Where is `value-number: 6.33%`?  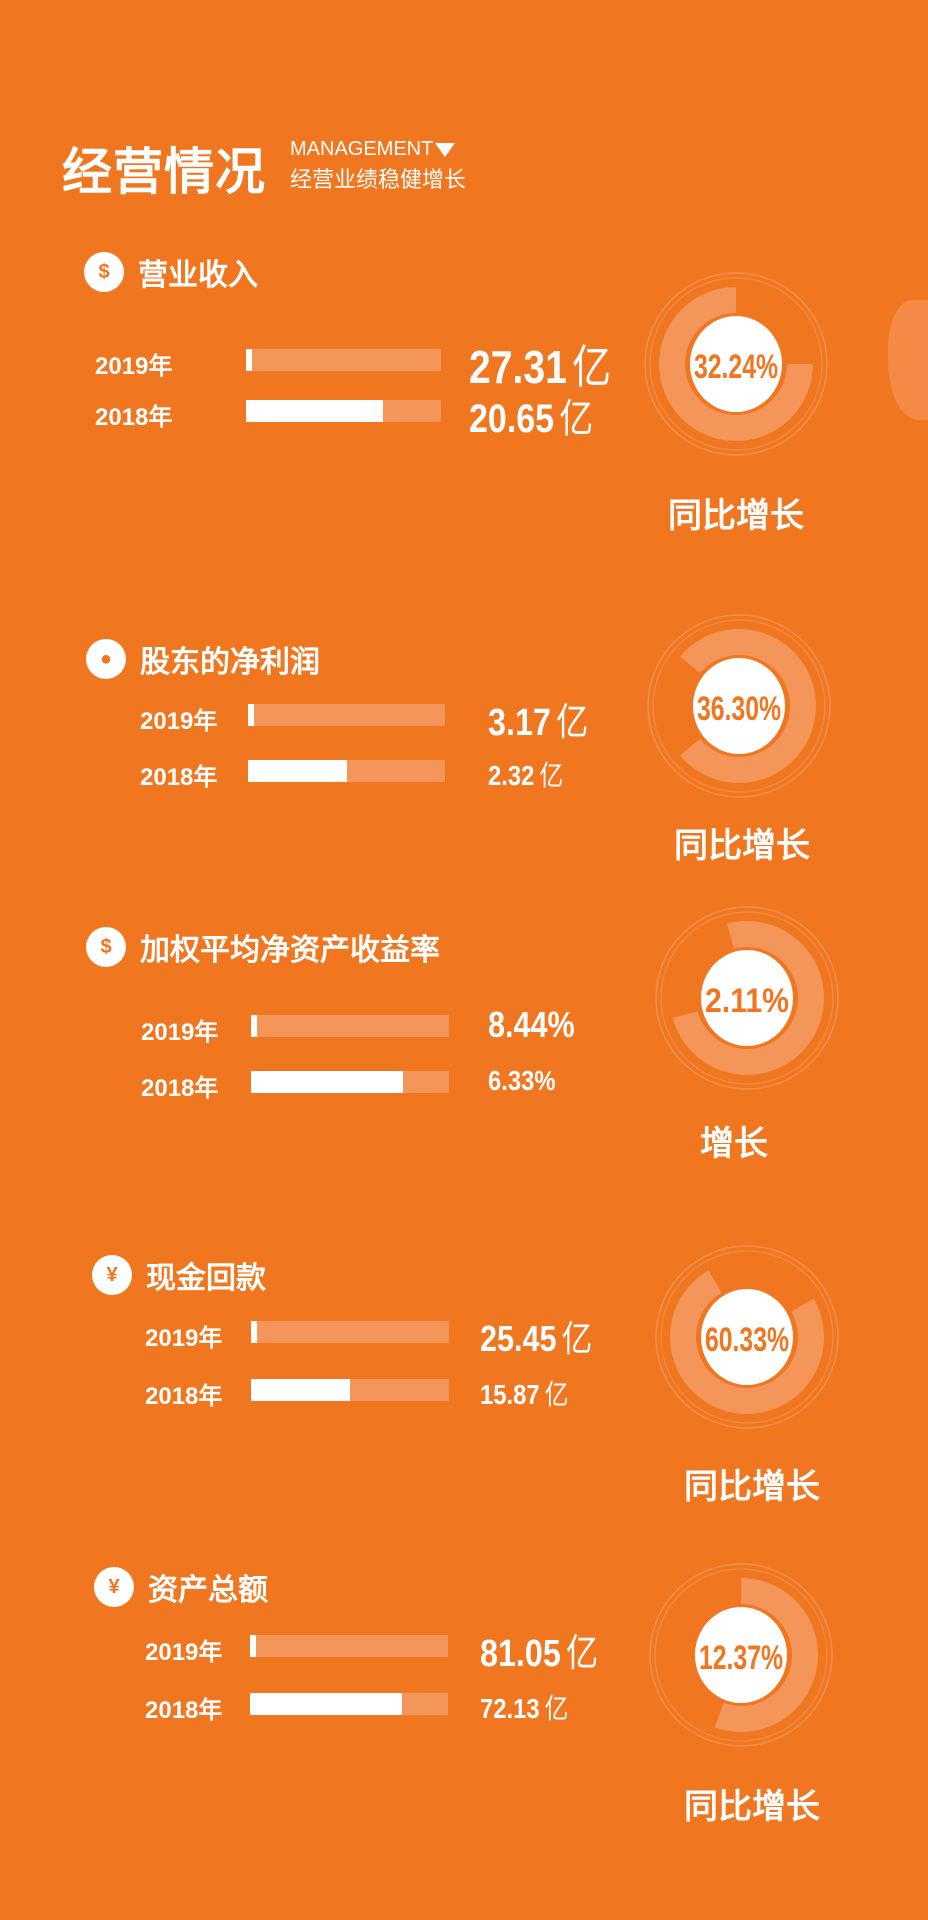 value-number: 6.33% is located at coordinates (522, 1080).